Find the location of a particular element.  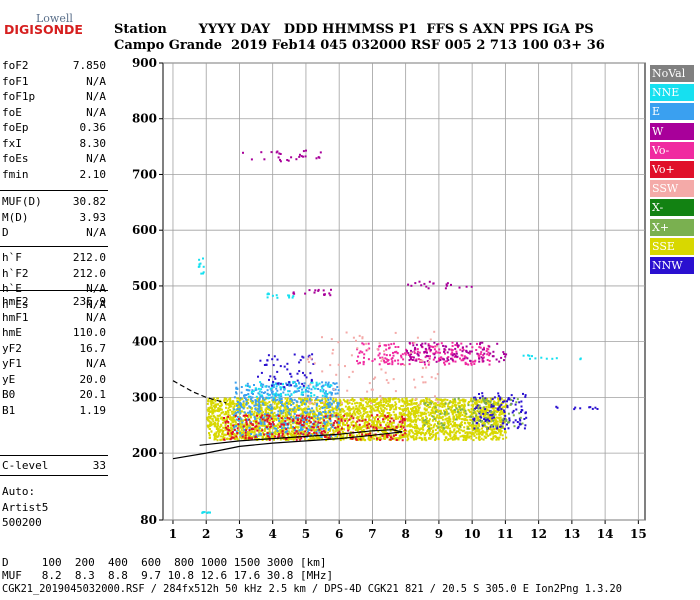

param-name: hmF1 is located at coordinates (15, 317).